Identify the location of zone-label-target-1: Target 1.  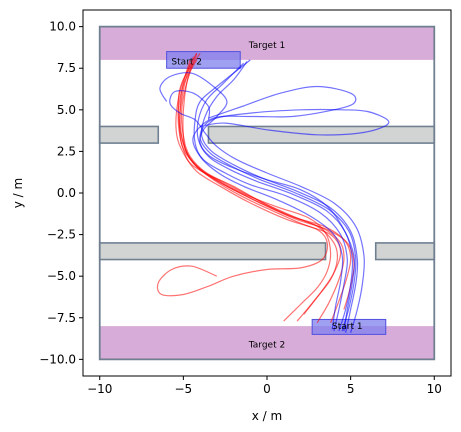
(266, 46).